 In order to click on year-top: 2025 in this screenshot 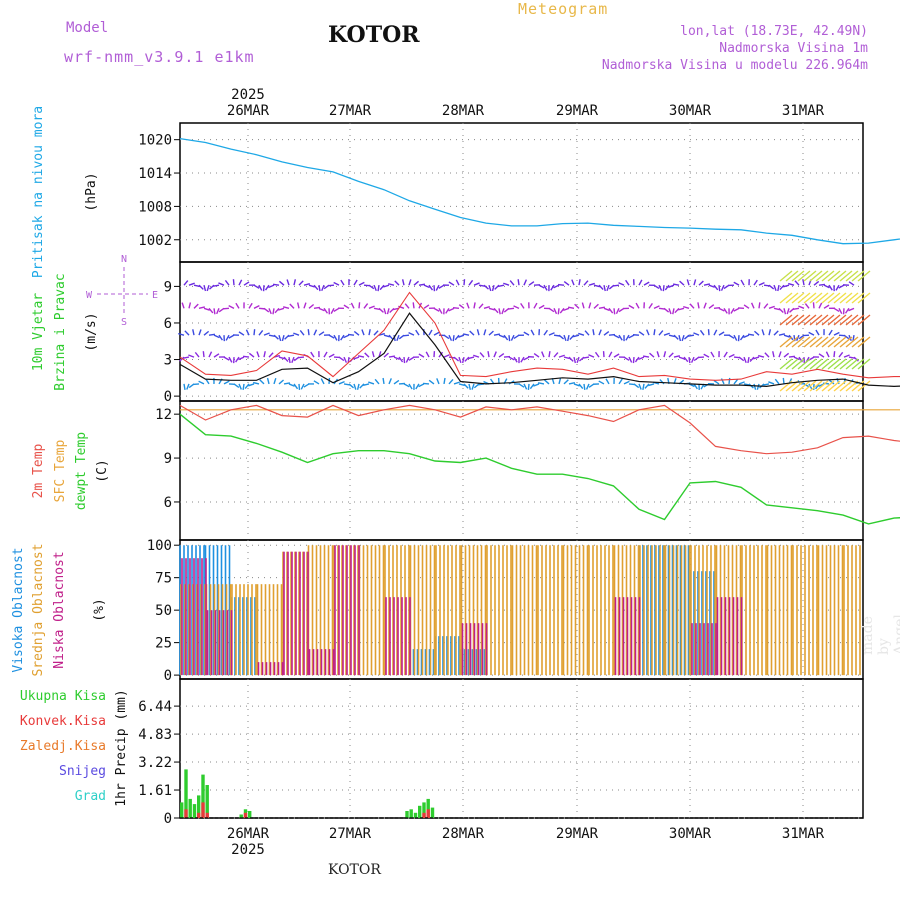, I will do `click(248, 95)`.